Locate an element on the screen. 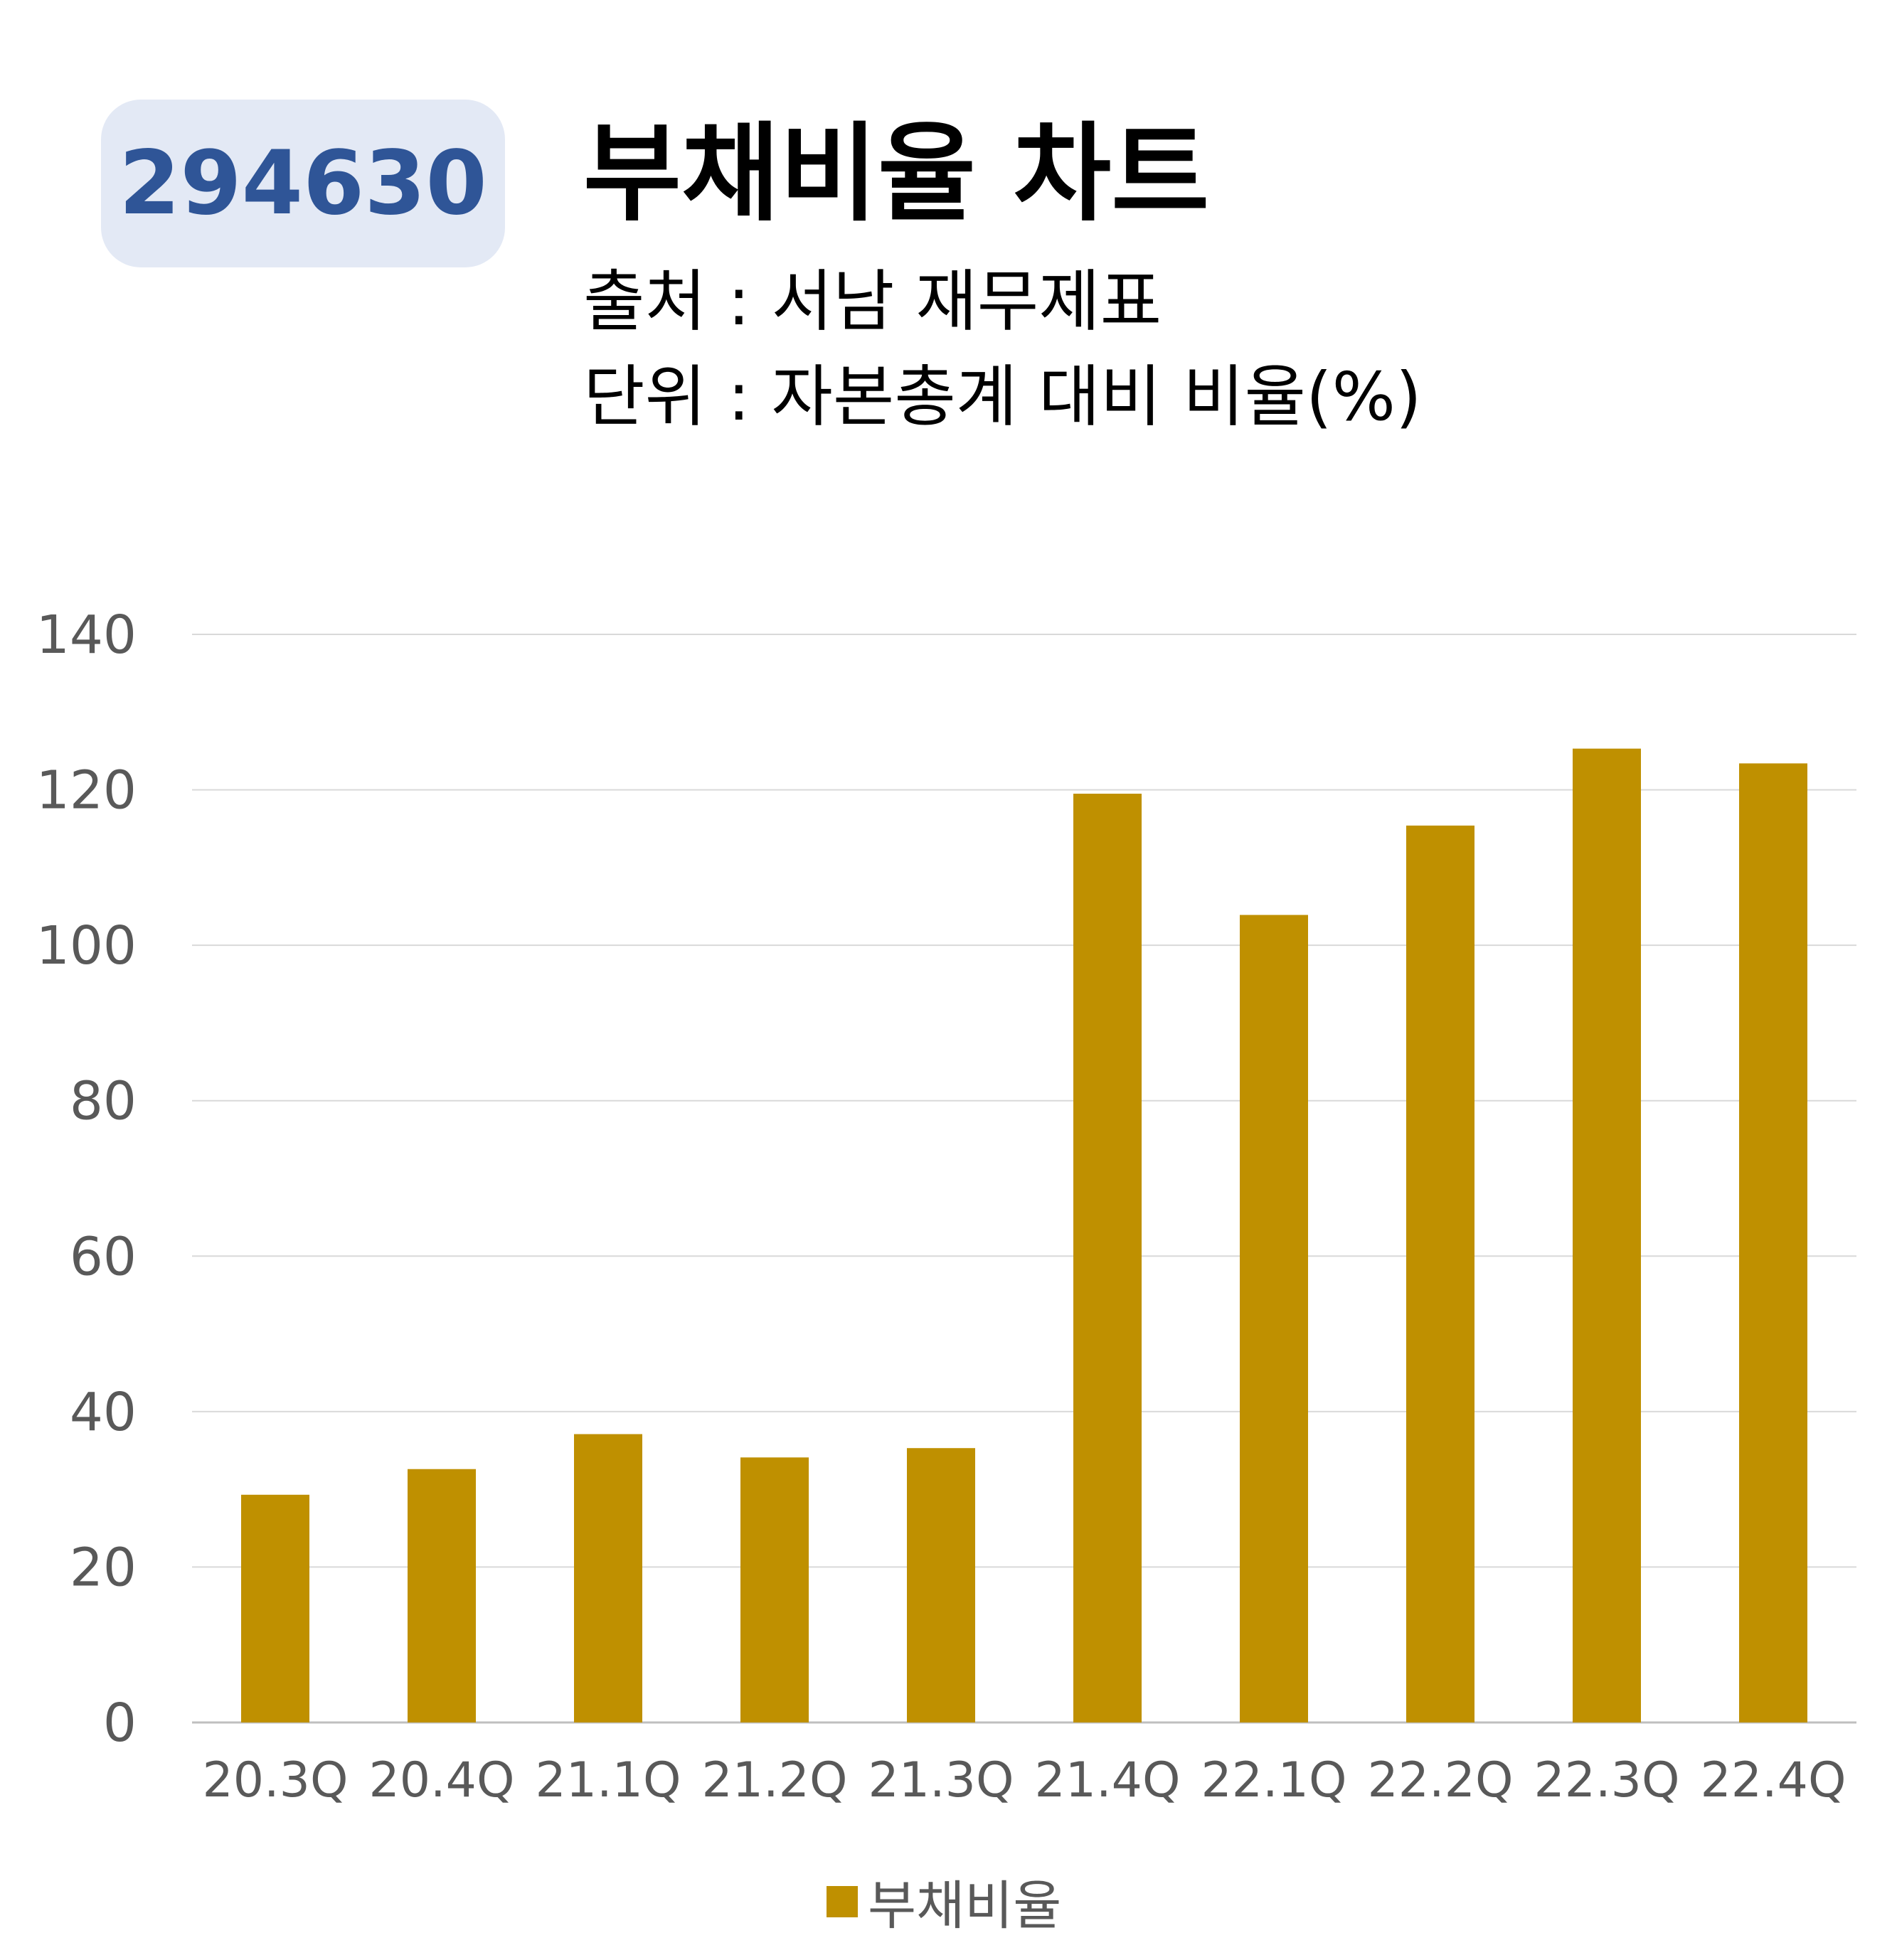 The height and width of the screenshot is (1960, 1897). x-tick-label: 22.3Q is located at coordinates (1607, 1780).